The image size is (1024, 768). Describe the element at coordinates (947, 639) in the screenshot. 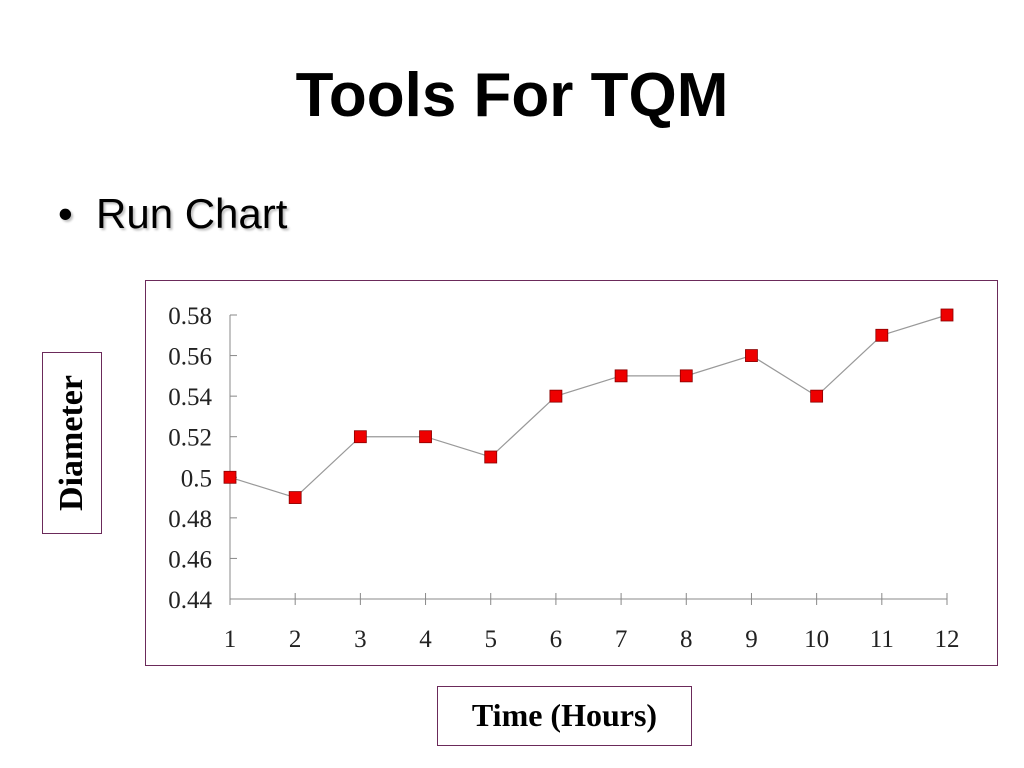

I see `x-tick-label: 12` at that location.